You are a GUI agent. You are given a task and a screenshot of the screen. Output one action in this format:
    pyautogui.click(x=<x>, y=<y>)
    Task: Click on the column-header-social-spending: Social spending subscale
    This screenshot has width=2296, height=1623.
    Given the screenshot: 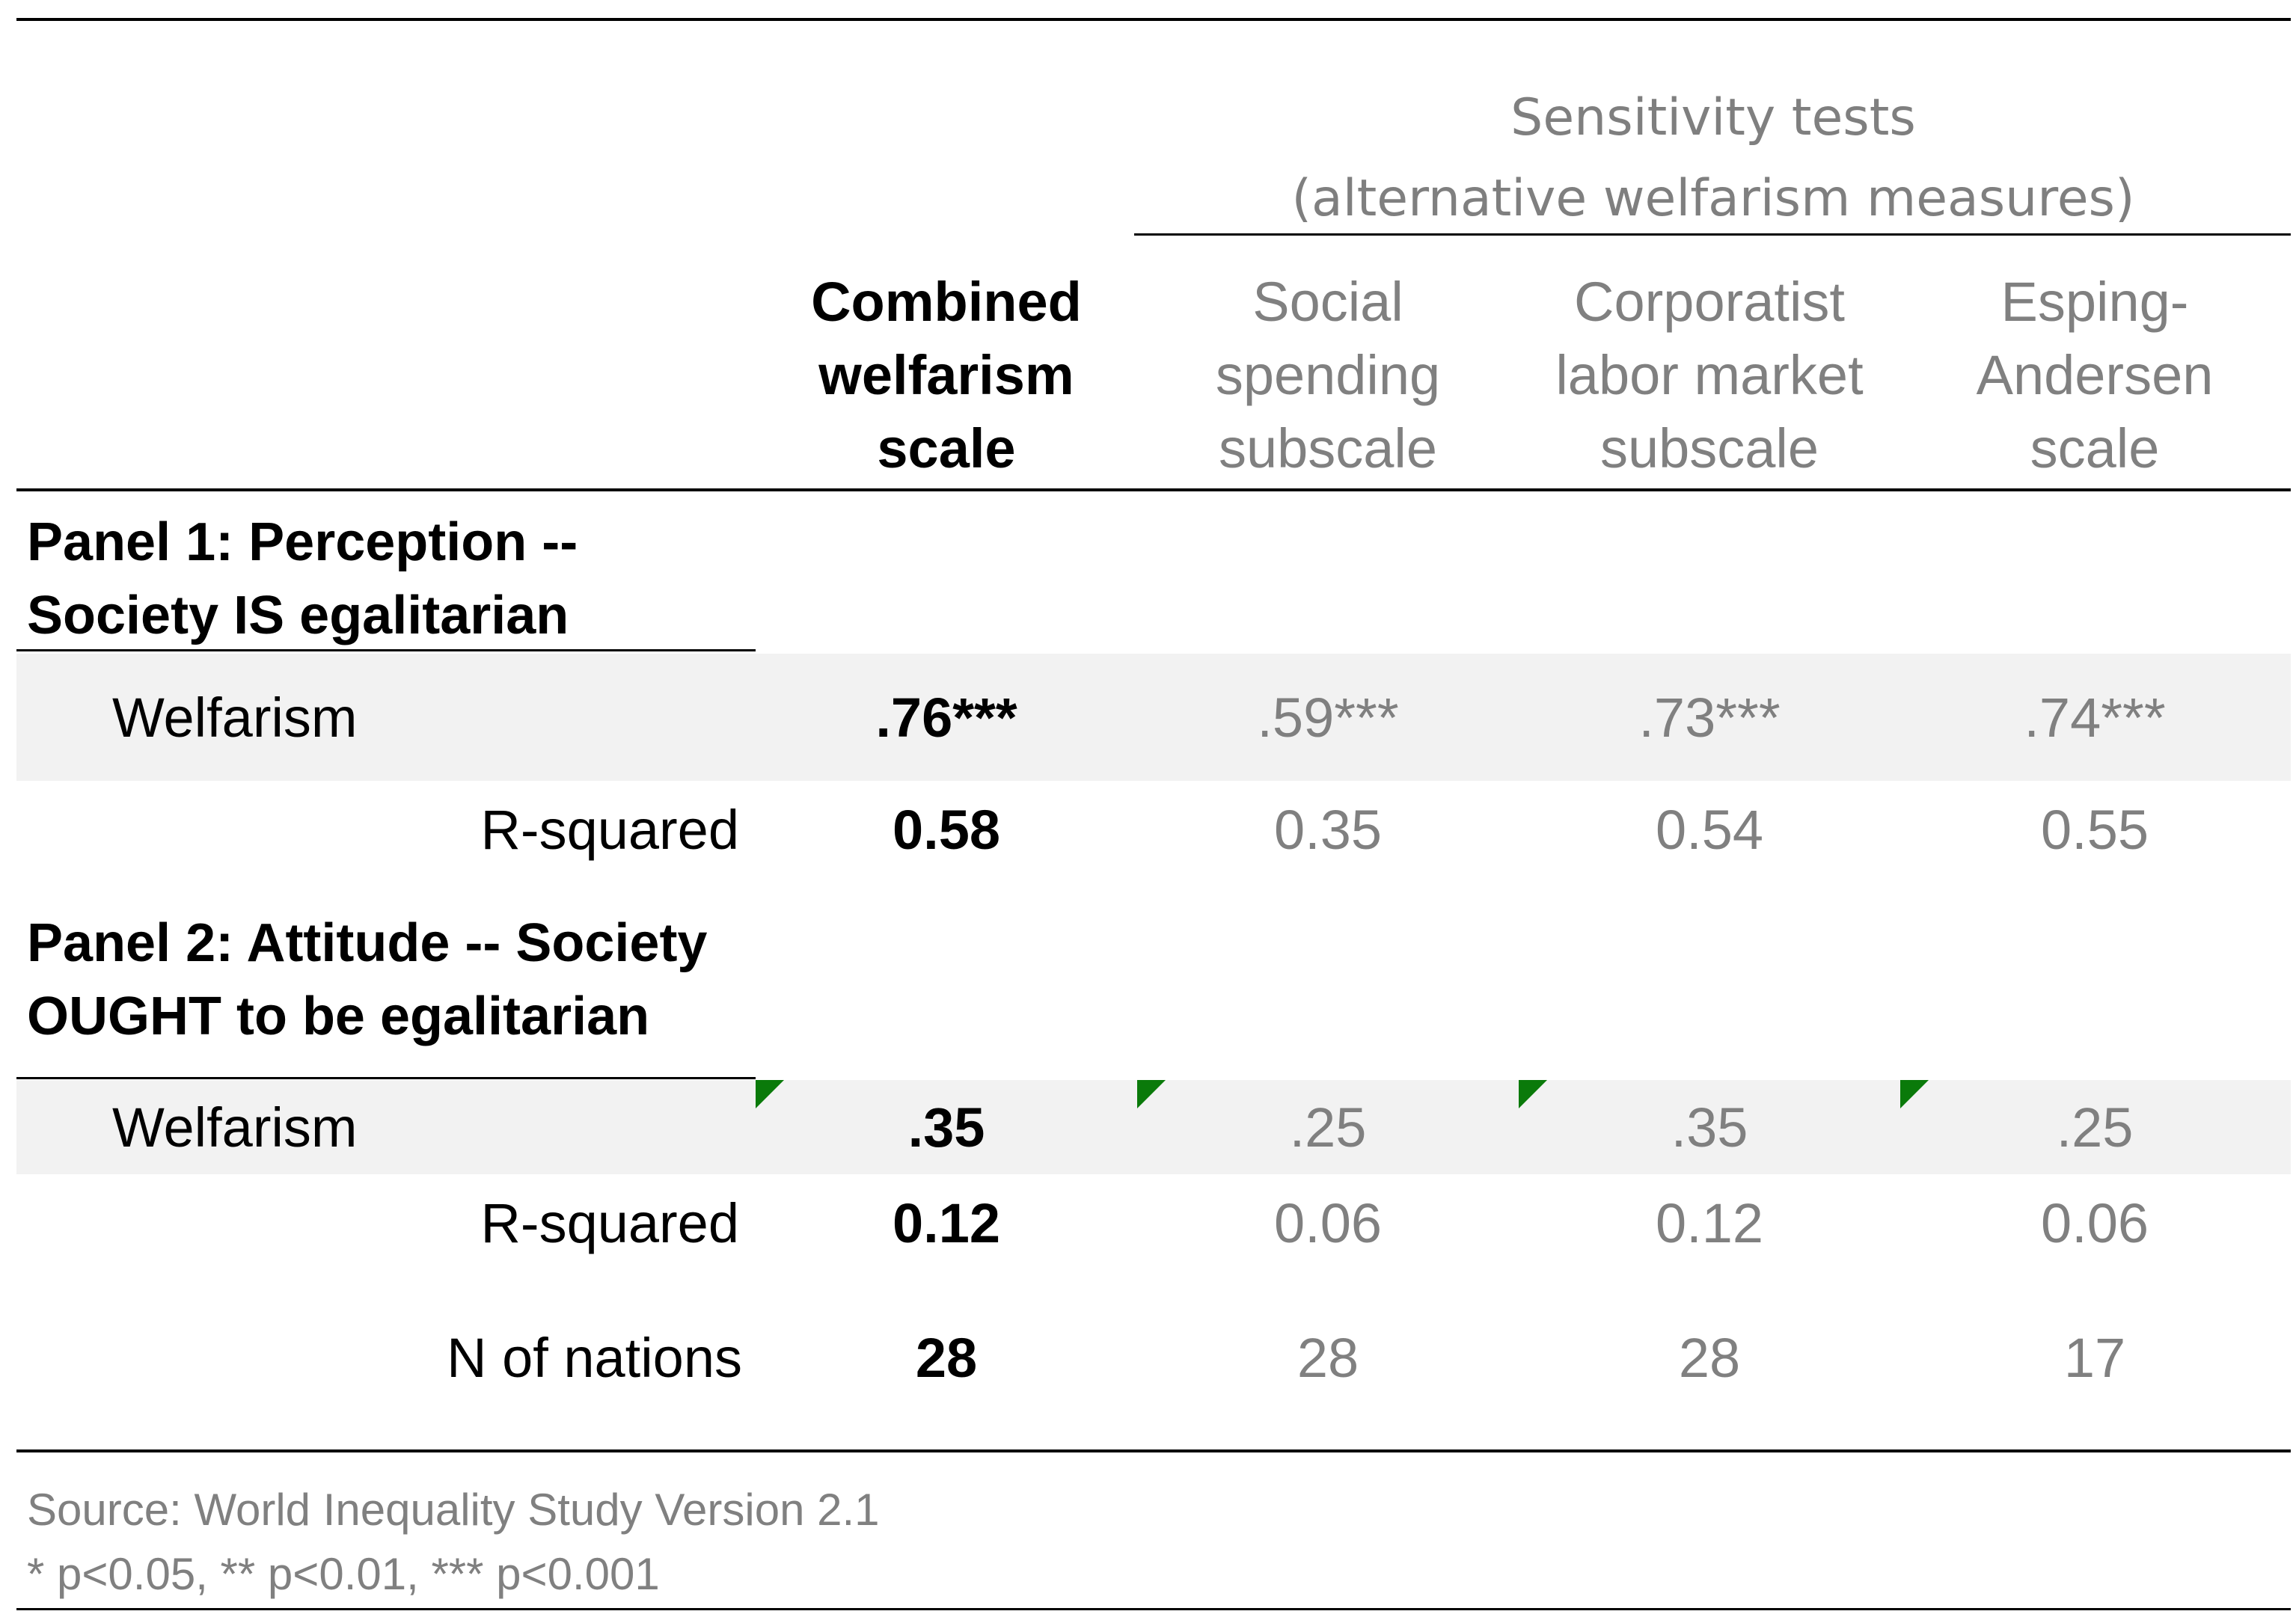 What is the action you would take?
    pyautogui.click(x=1328, y=375)
    